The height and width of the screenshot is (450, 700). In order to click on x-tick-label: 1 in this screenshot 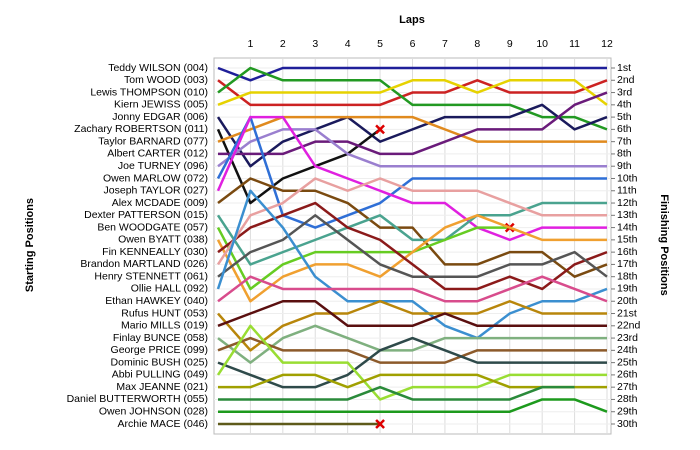, I will do `click(250, 44)`.